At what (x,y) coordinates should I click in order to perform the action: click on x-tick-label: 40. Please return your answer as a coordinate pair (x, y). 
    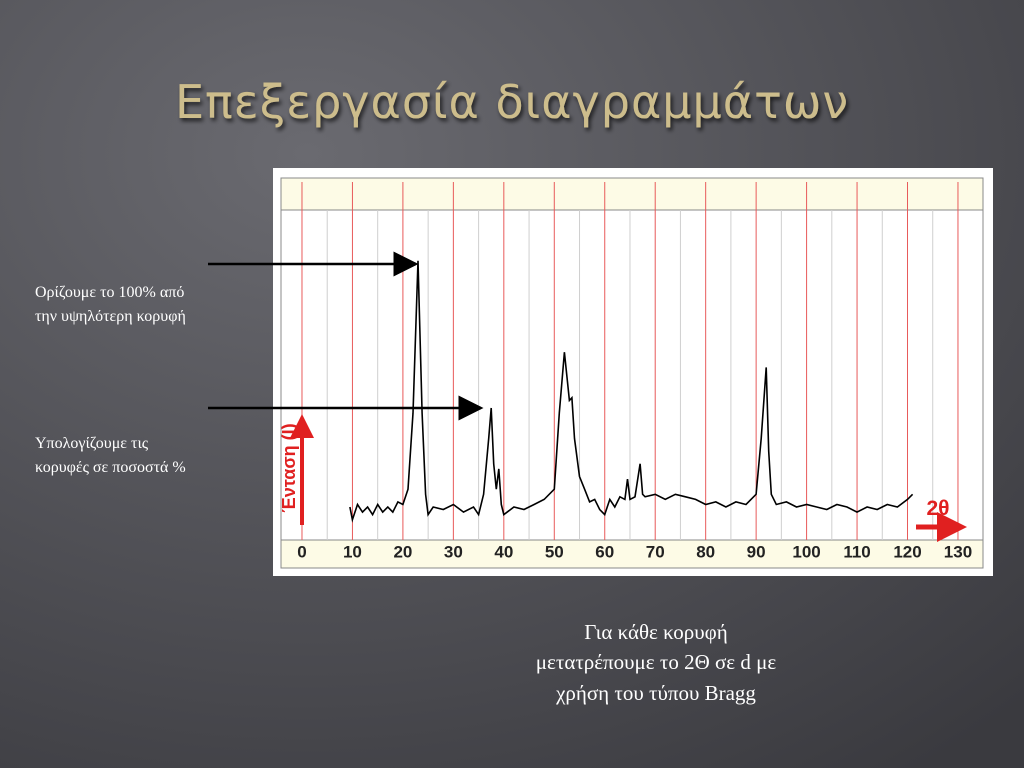
    Looking at the image, I should click on (503, 551).